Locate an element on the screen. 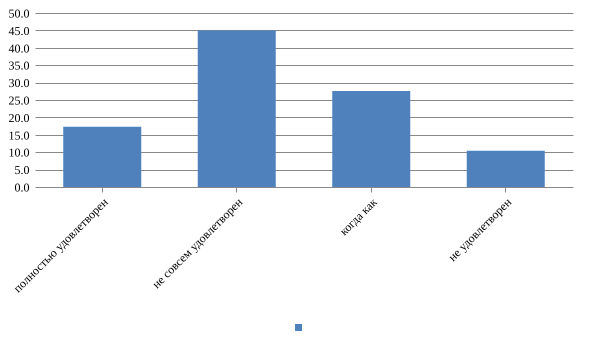 The width and height of the screenshot is (605, 340). y-tick-label: 35.0 is located at coordinates (19, 65).